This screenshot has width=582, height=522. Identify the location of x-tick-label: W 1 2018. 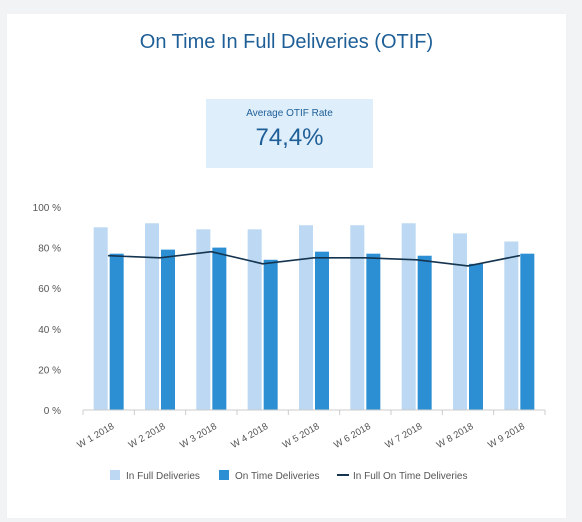
(95, 436).